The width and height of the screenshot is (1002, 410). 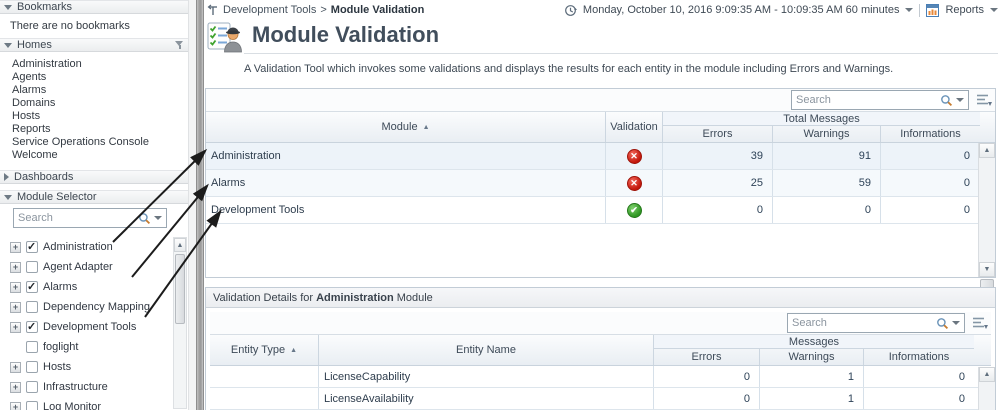 What do you see at coordinates (634, 127) in the screenshot?
I see `column-header-validation: Validation` at bounding box center [634, 127].